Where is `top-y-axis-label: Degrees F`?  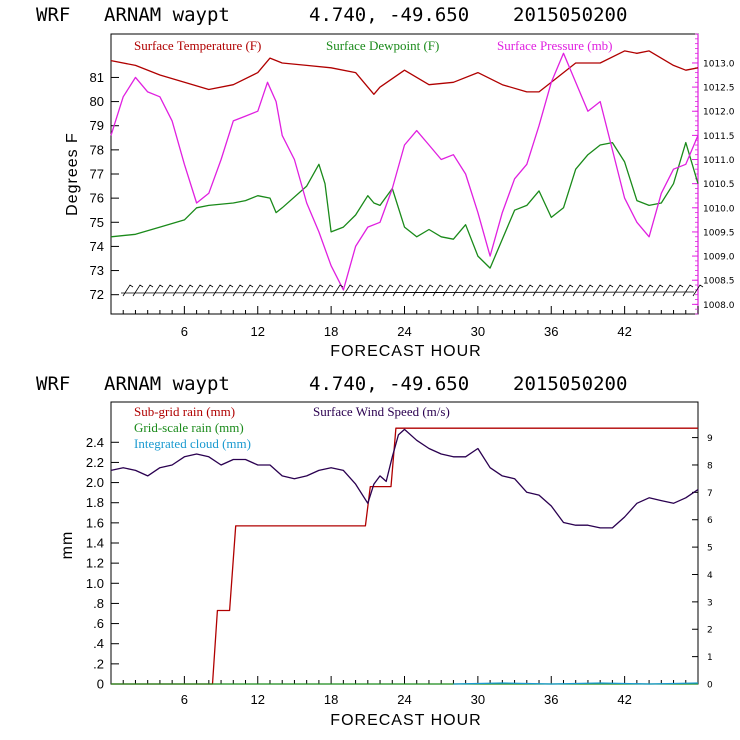 top-y-axis-label: Degrees F is located at coordinates (72, 174).